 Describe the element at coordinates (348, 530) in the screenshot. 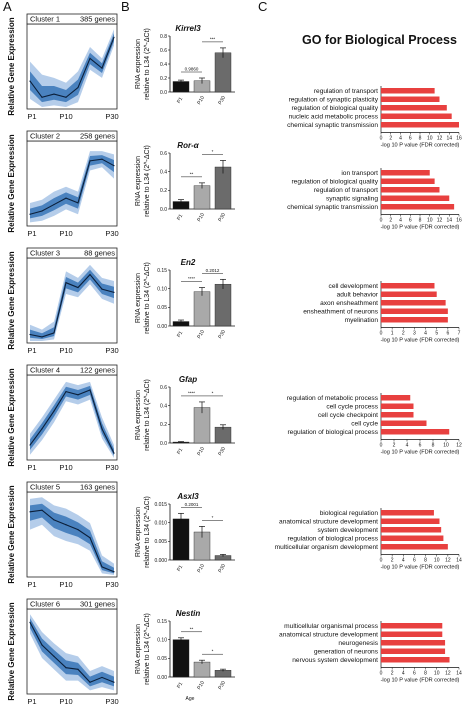

I see `go-term-label: system development` at that location.